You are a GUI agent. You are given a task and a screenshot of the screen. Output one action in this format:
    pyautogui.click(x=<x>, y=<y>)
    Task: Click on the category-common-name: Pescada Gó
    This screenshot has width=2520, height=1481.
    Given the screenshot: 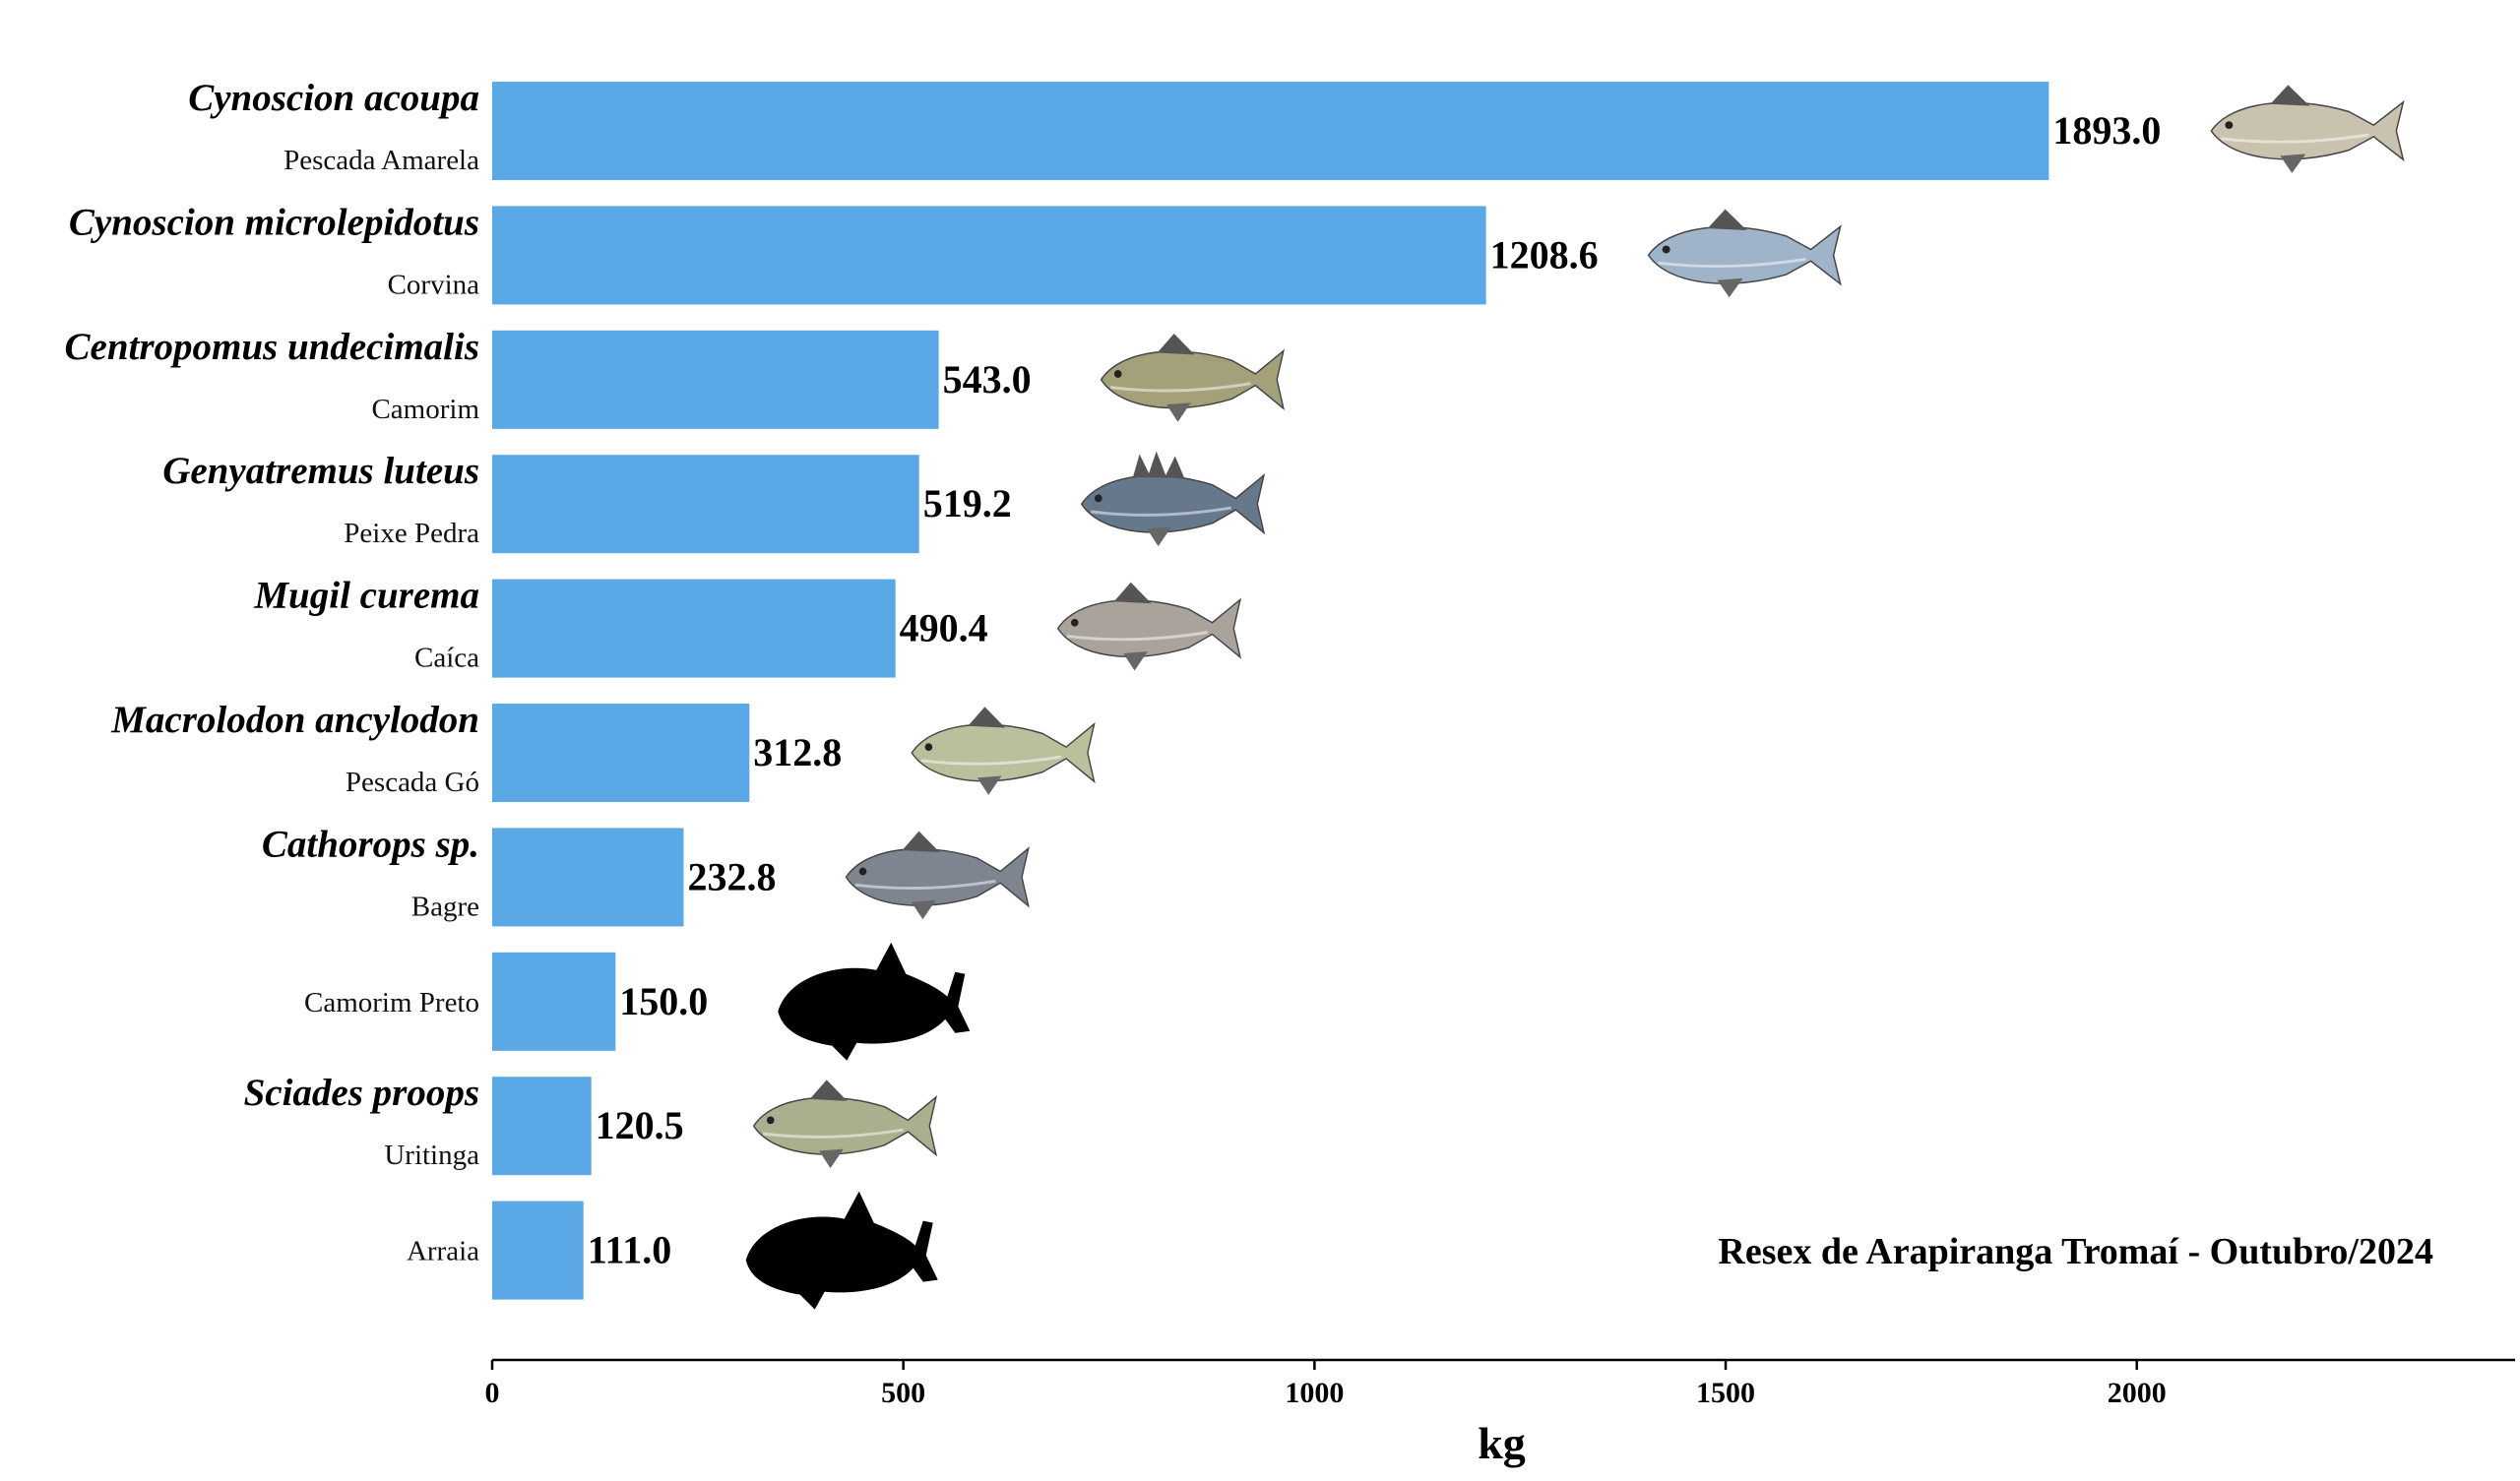 What is the action you would take?
    pyautogui.click(x=412, y=782)
    